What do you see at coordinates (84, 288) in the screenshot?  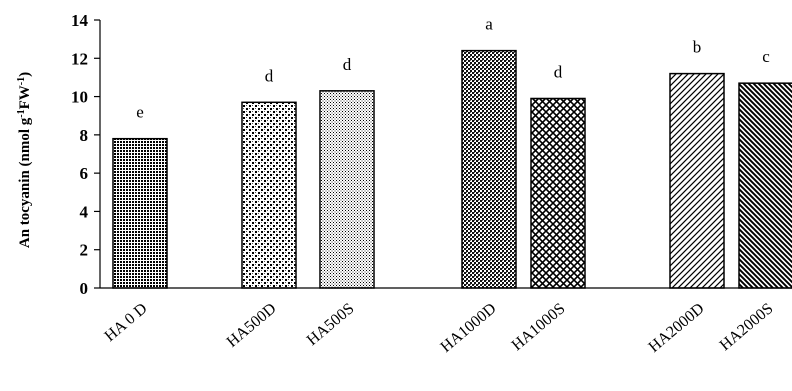 I see `y-tick-label: 0` at bounding box center [84, 288].